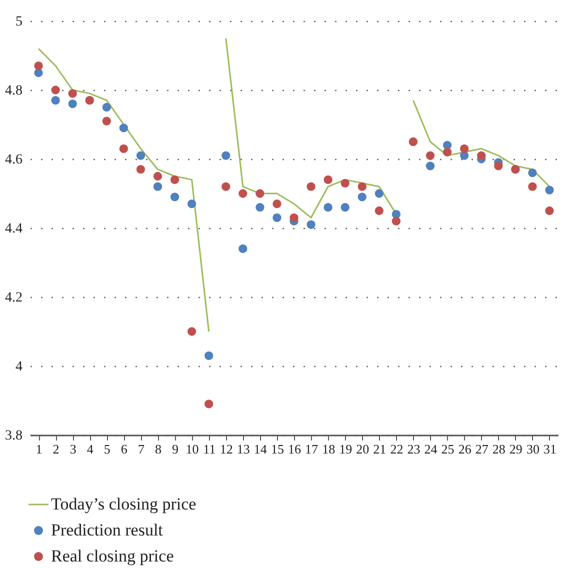 Image resolution: width=572 pixels, height=568 pixels. What do you see at coordinates (209, 449) in the screenshot?
I see `x-tick-label: 11` at bounding box center [209, 449].